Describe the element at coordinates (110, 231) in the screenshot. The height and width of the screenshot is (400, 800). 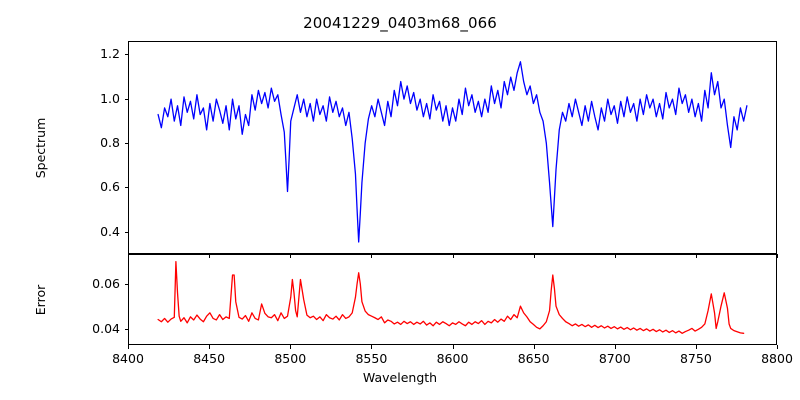
I see `spectrum-ytick-label: 0.4` at that location.